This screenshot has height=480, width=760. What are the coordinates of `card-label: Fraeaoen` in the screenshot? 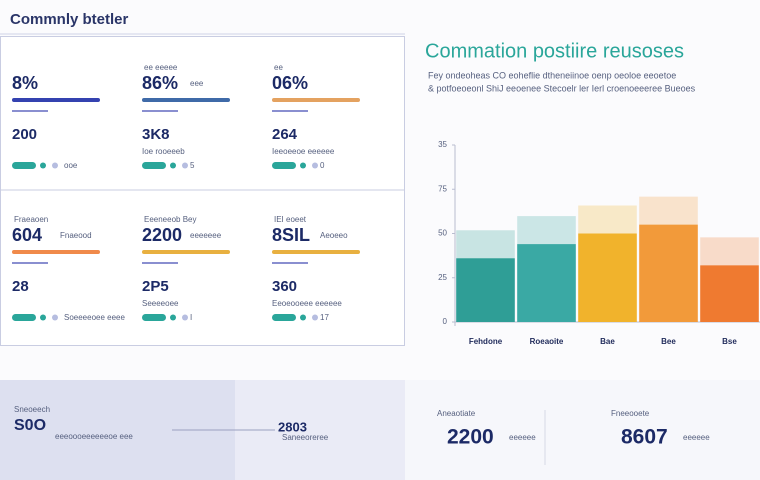 It's located at (31, 219).